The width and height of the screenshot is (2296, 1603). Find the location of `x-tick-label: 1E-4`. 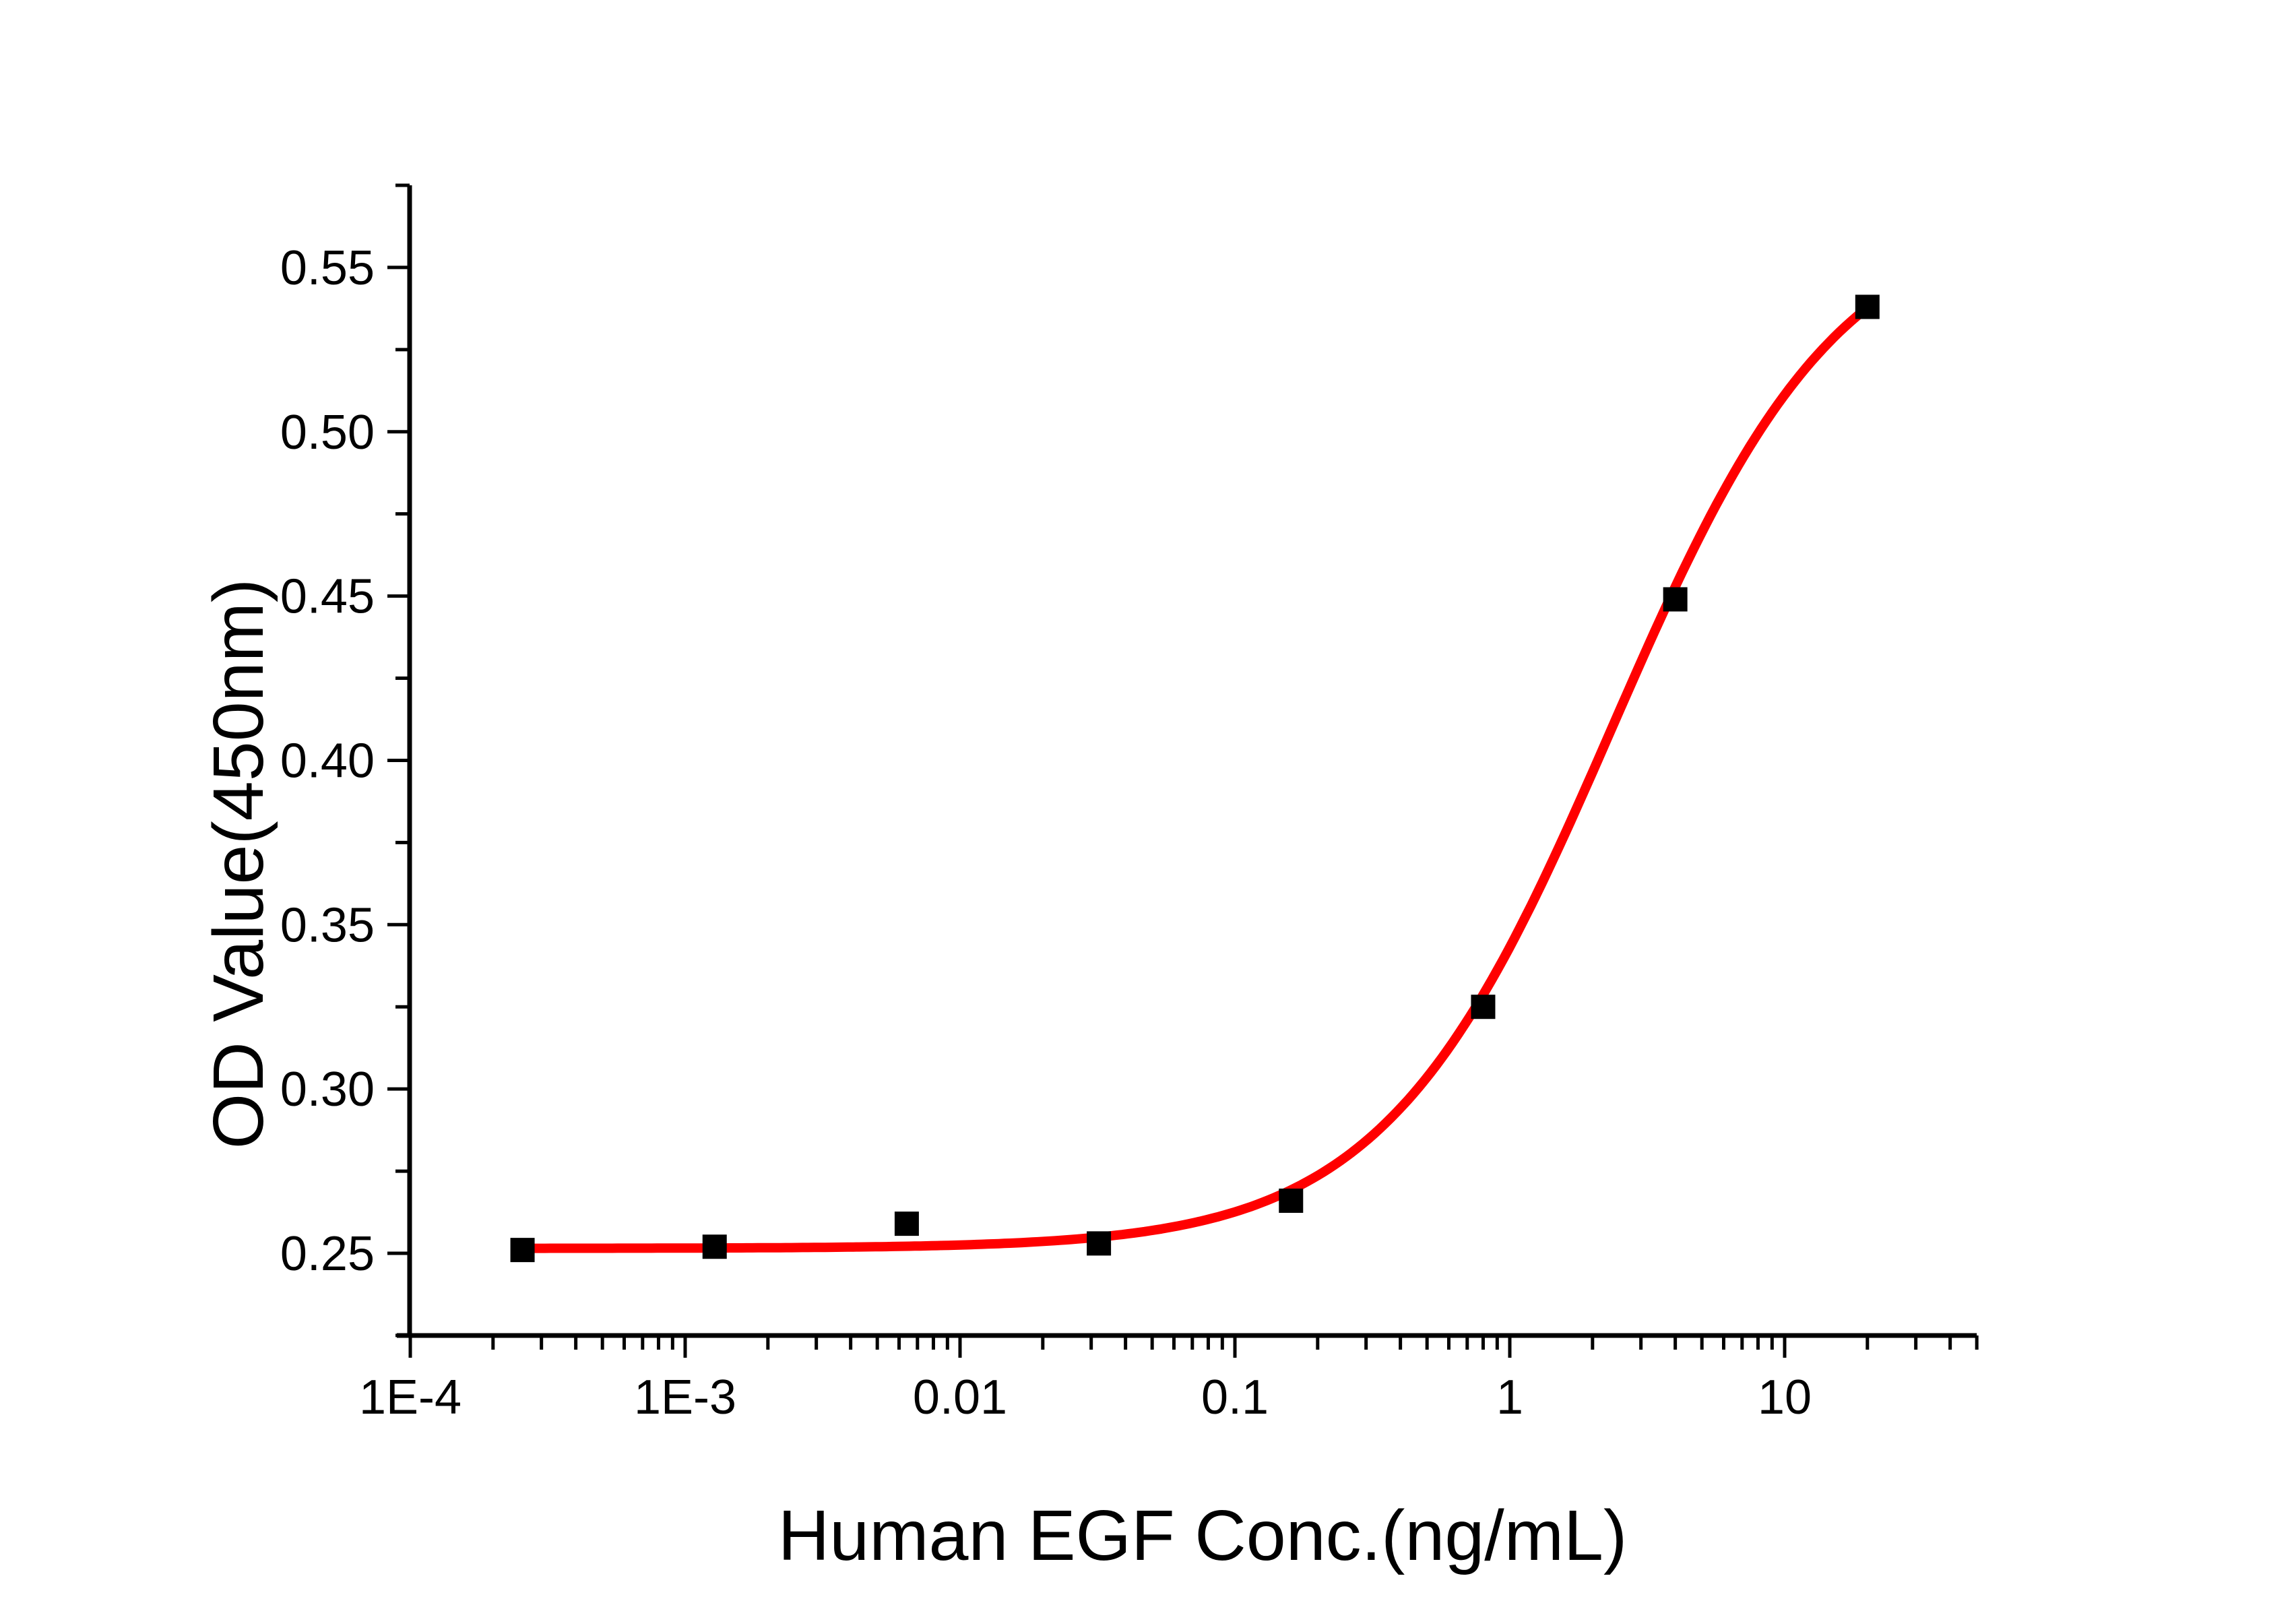

x-tick-label: 1E-4 is located at coordinates (410, 1397).